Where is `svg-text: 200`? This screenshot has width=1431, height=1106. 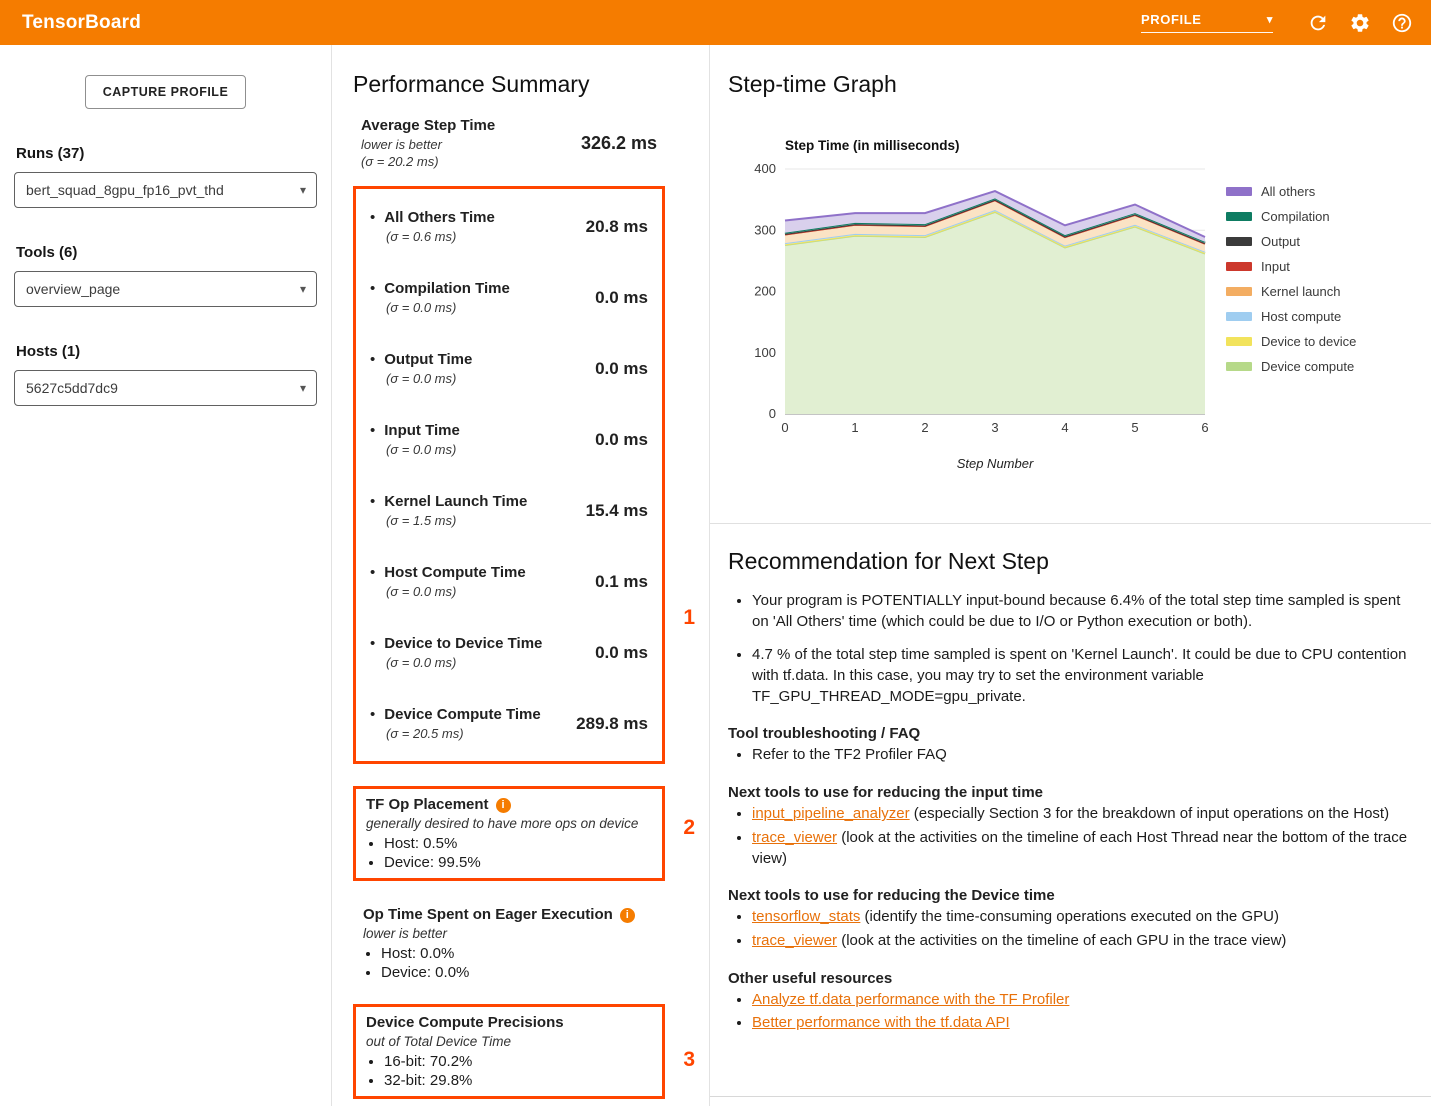
svg-text: 200 is located at coordinates (765, 291).